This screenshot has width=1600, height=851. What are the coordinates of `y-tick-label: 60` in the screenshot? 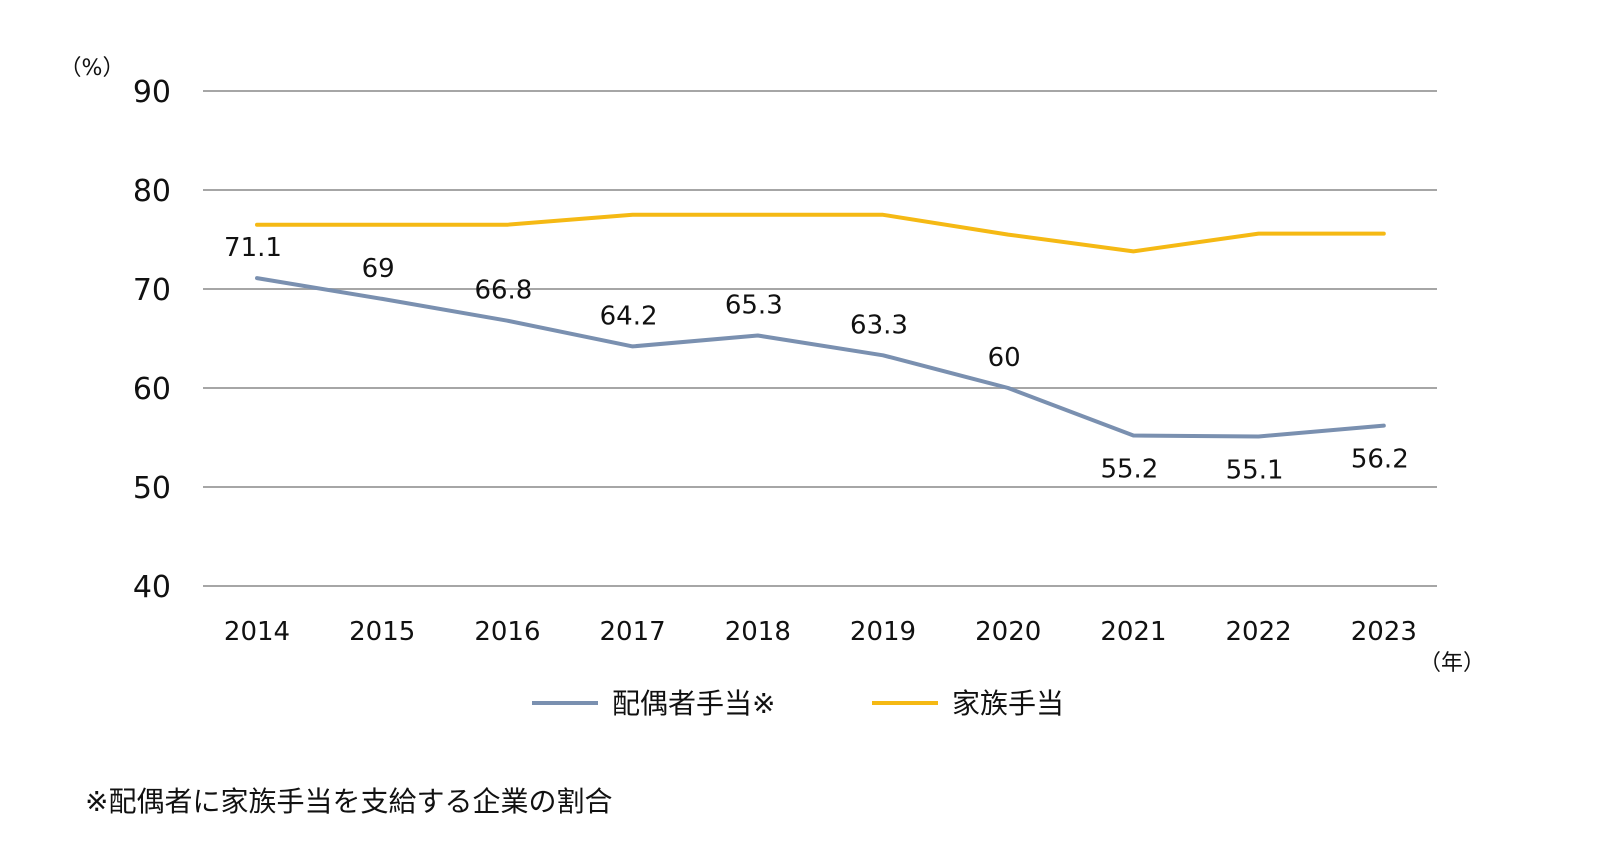 It's located at (152, 389).